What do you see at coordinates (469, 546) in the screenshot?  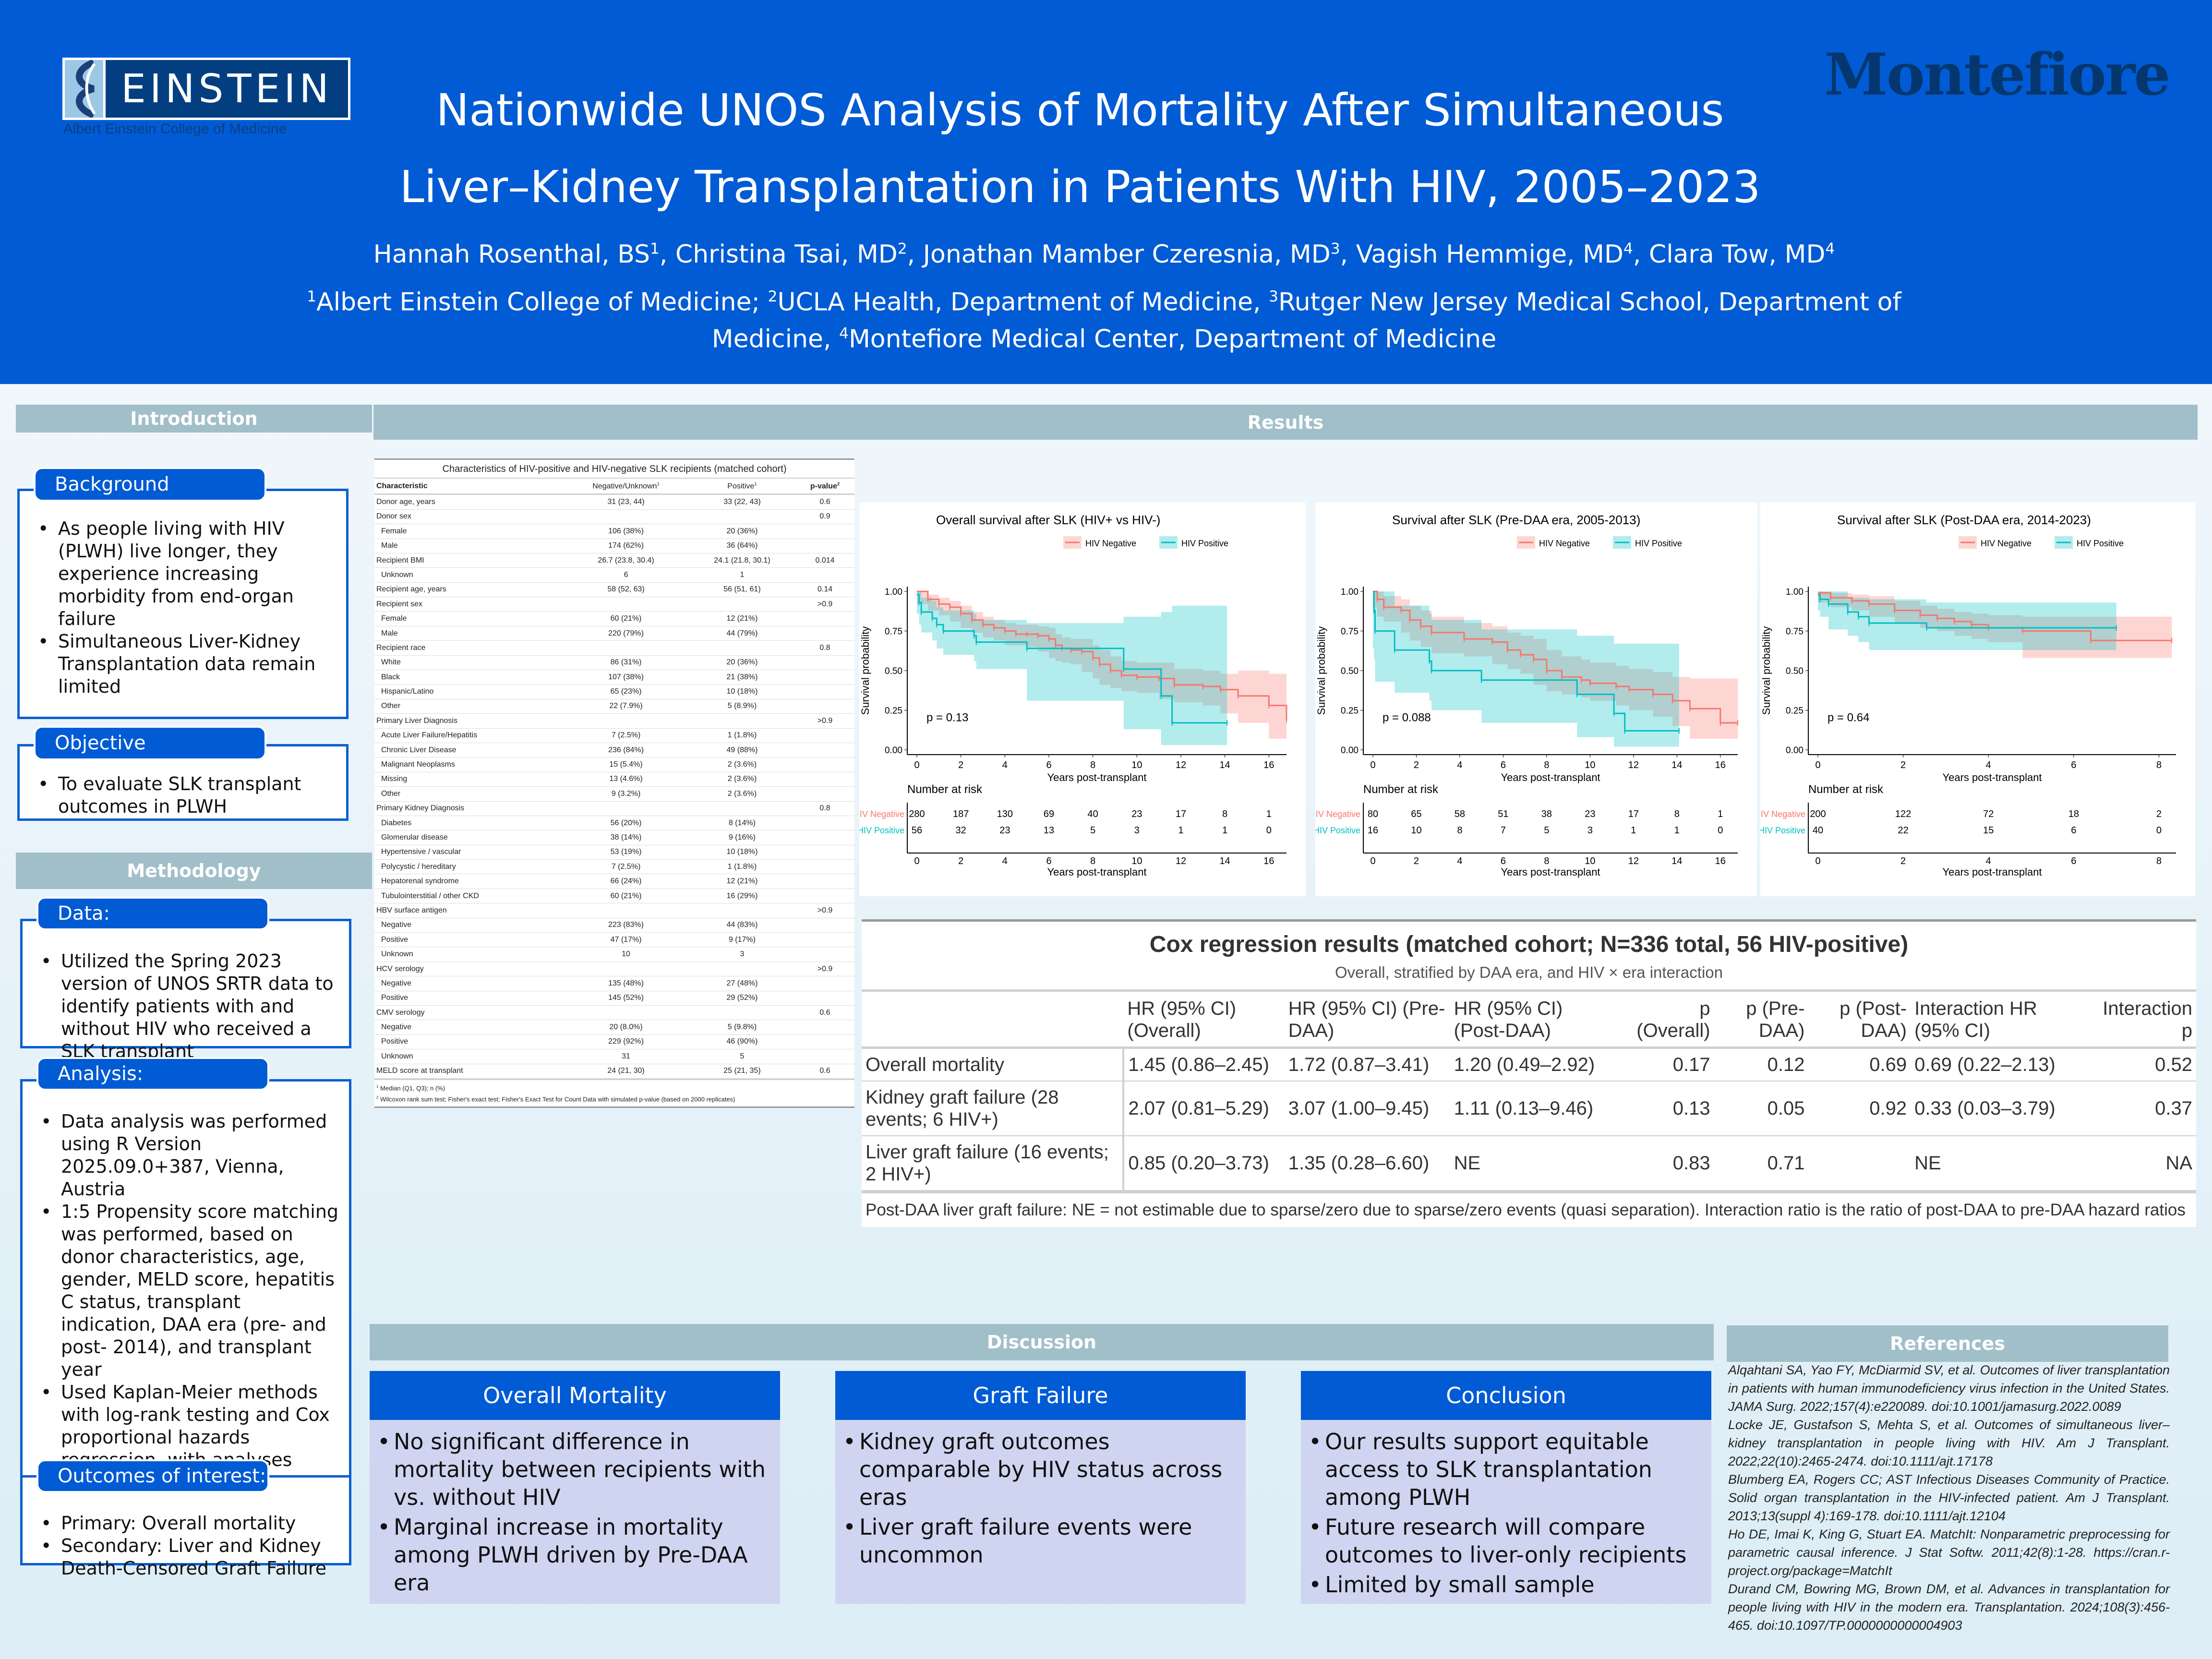 I see `row-label: Male` at bounding box center [469, 546].